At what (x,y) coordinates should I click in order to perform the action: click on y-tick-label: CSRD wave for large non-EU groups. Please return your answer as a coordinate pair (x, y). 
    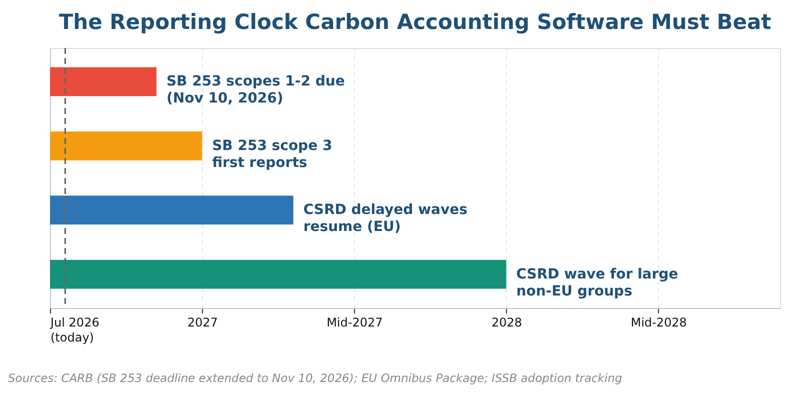
    Looking at the image, I should click on (597, 283).